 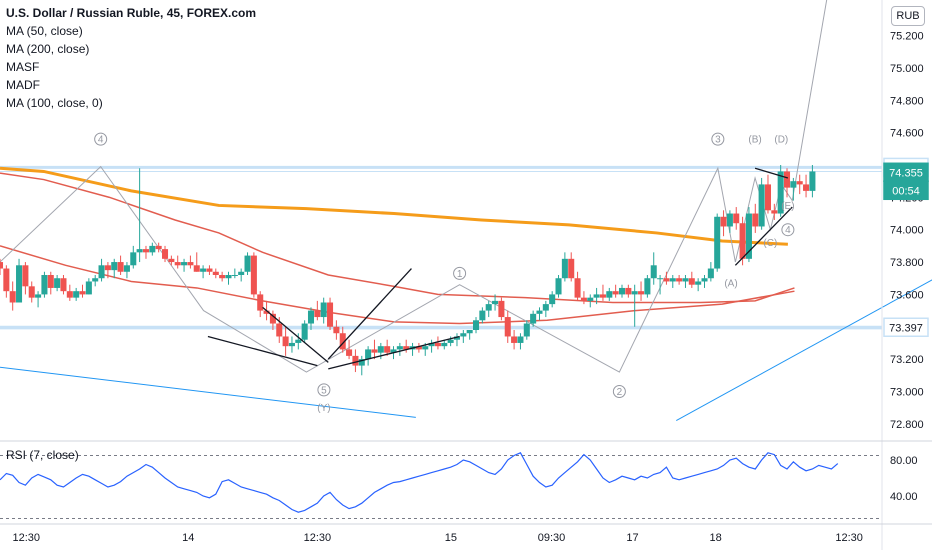 I want to click on rsi-tick-label: 40.00, so click(x=904, y=497).